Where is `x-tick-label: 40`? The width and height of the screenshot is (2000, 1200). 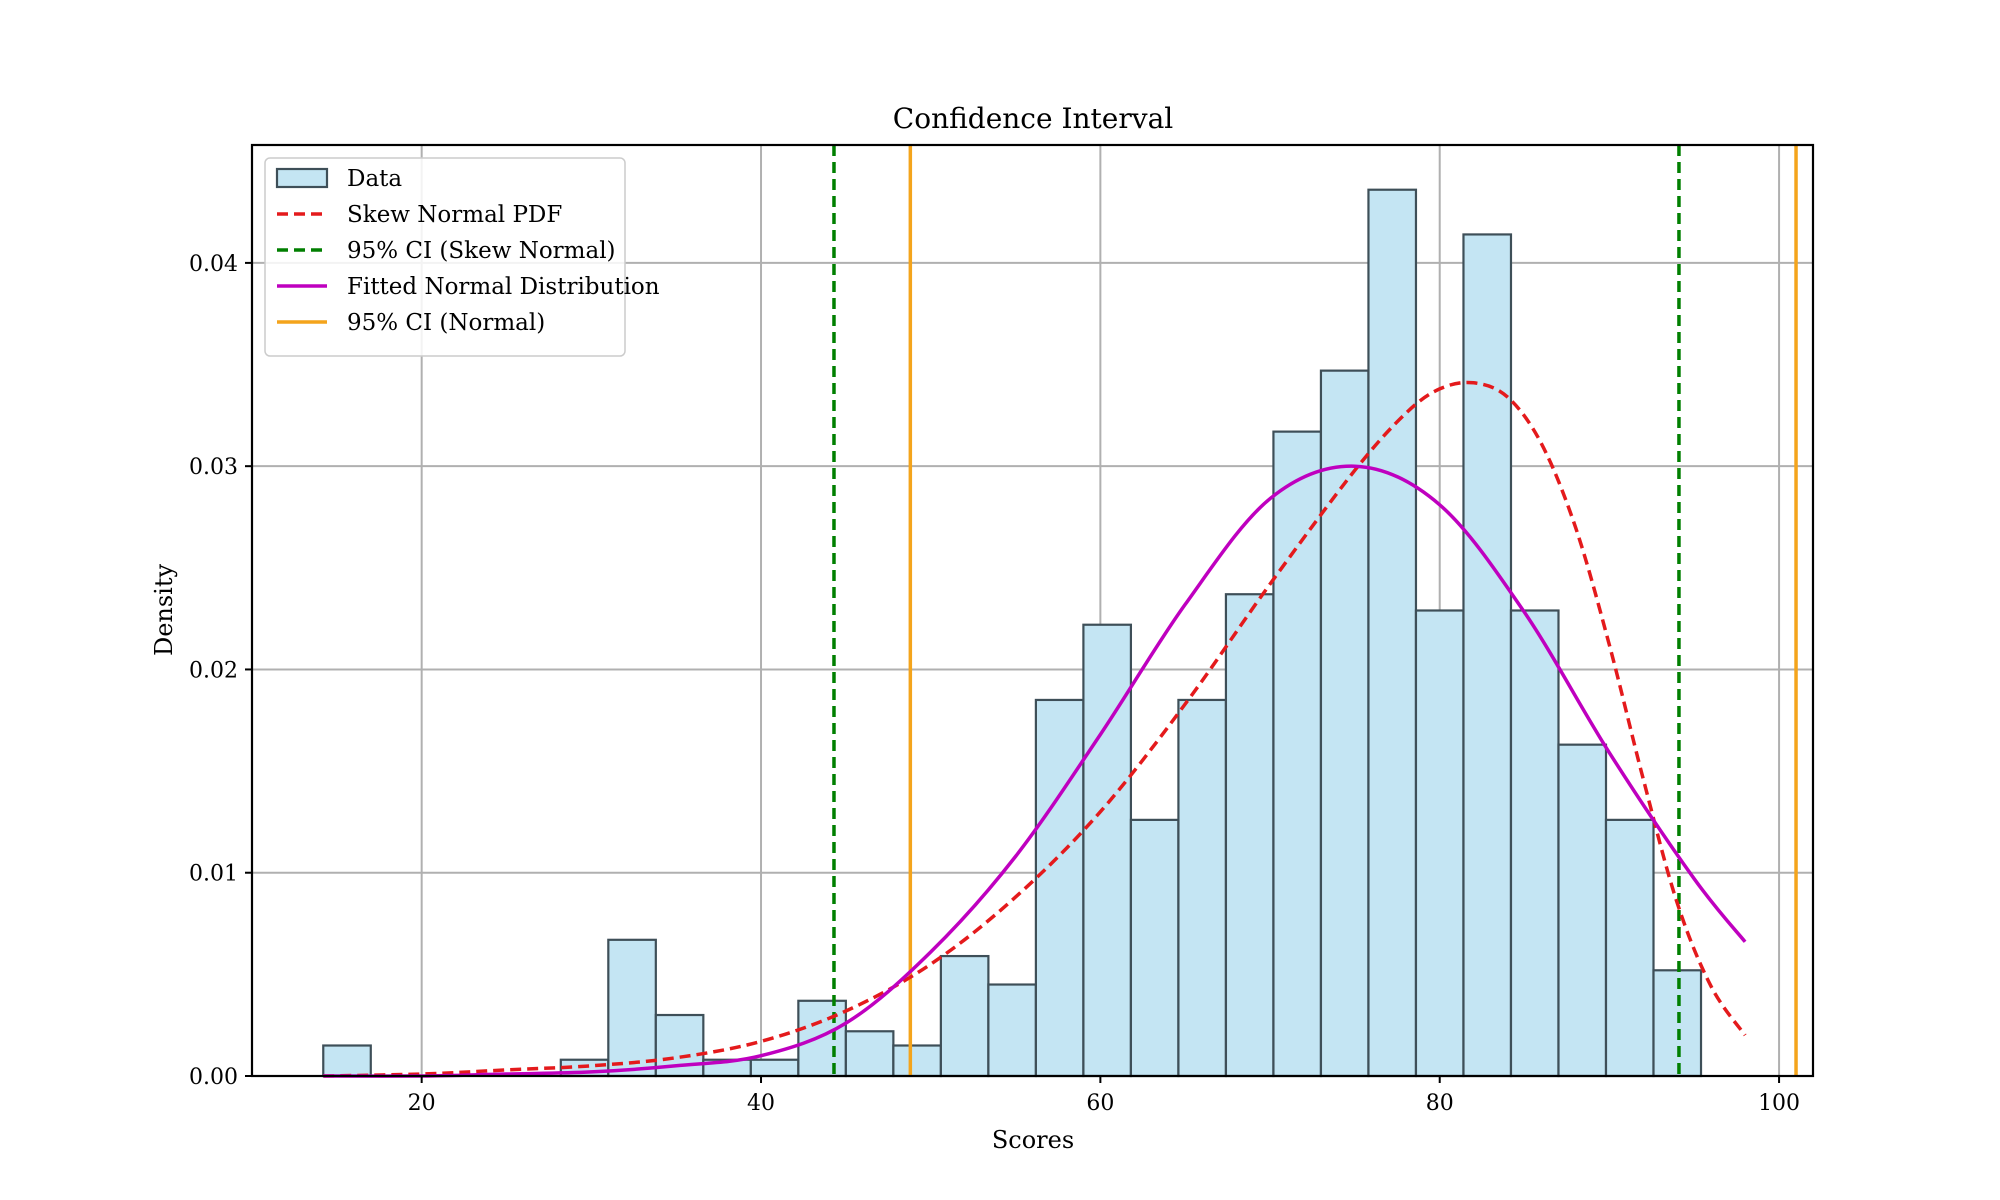
x-tick-label: 40 is located at coordinates (761, 1103).